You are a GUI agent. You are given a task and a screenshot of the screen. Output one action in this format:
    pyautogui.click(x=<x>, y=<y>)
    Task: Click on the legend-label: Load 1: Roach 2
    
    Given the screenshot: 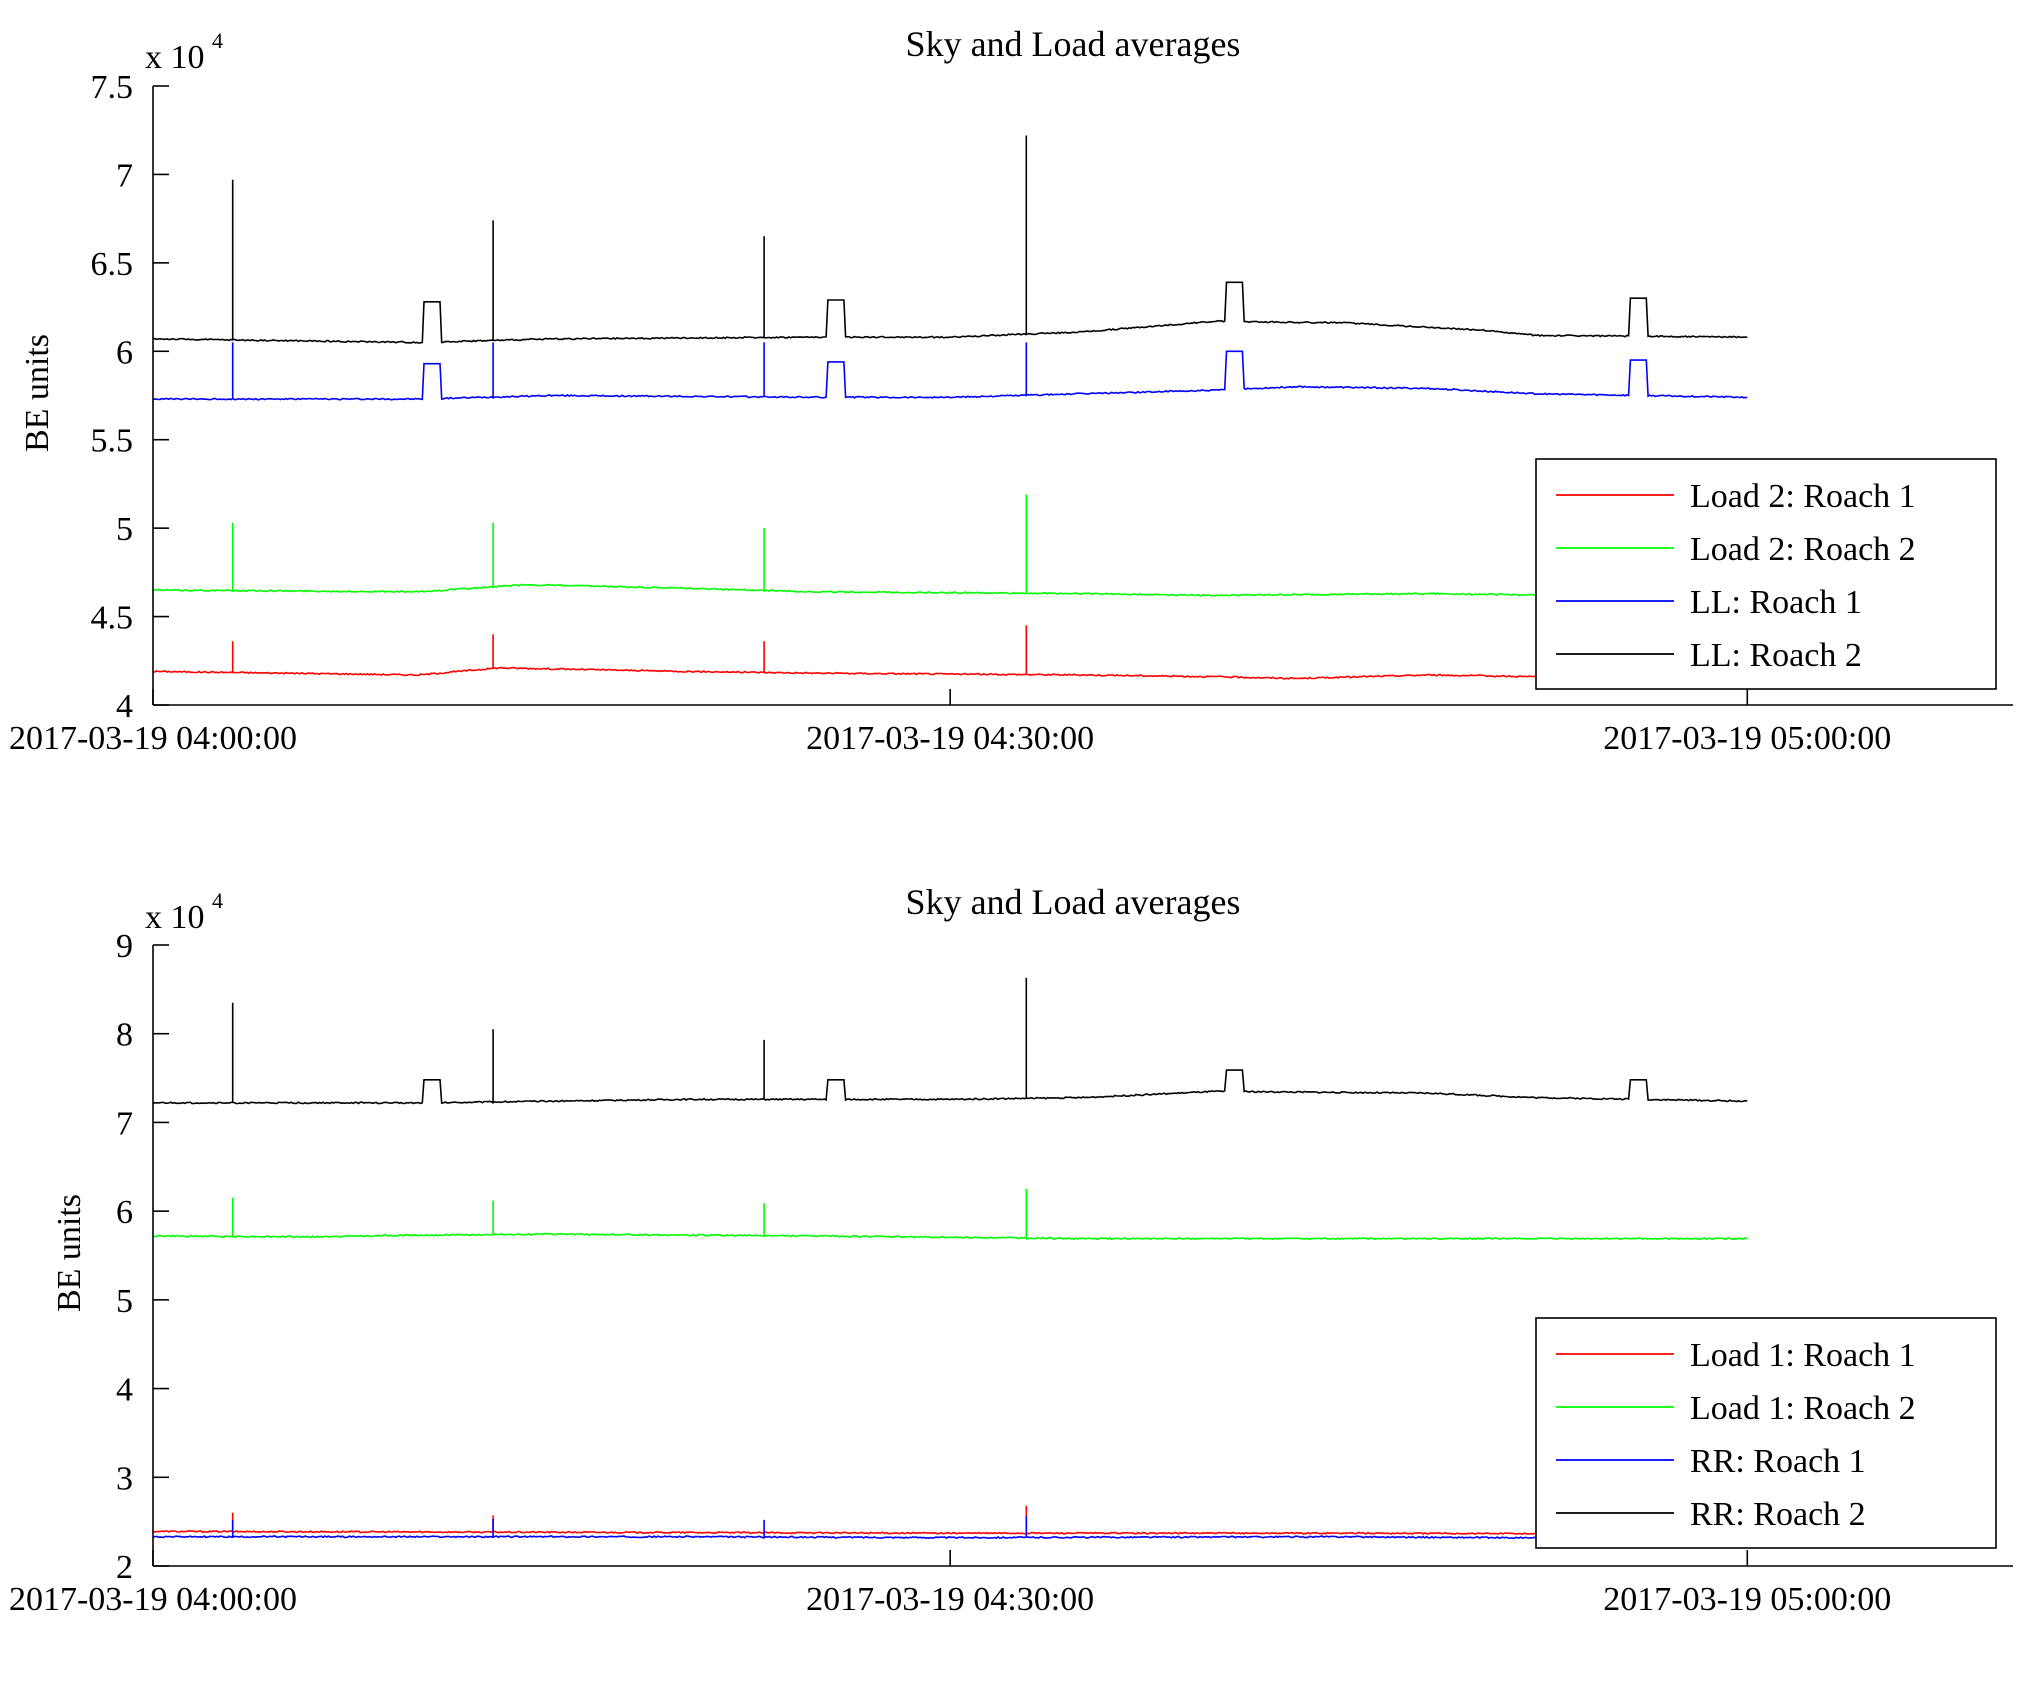 What is the action you would take?
    pyautogui.click(x=1803, y=1408)
    